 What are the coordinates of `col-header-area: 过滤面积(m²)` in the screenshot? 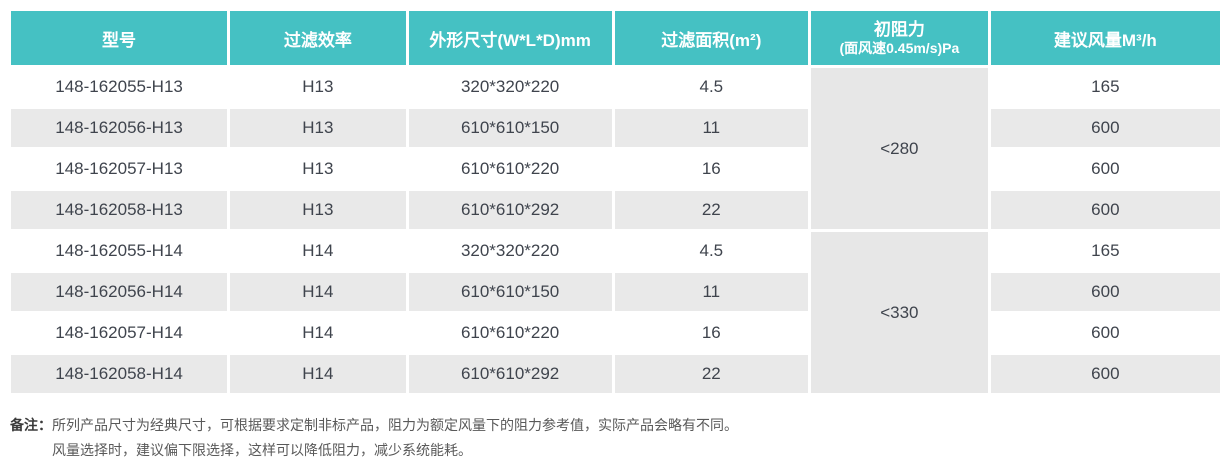 It's located at (711, 38).